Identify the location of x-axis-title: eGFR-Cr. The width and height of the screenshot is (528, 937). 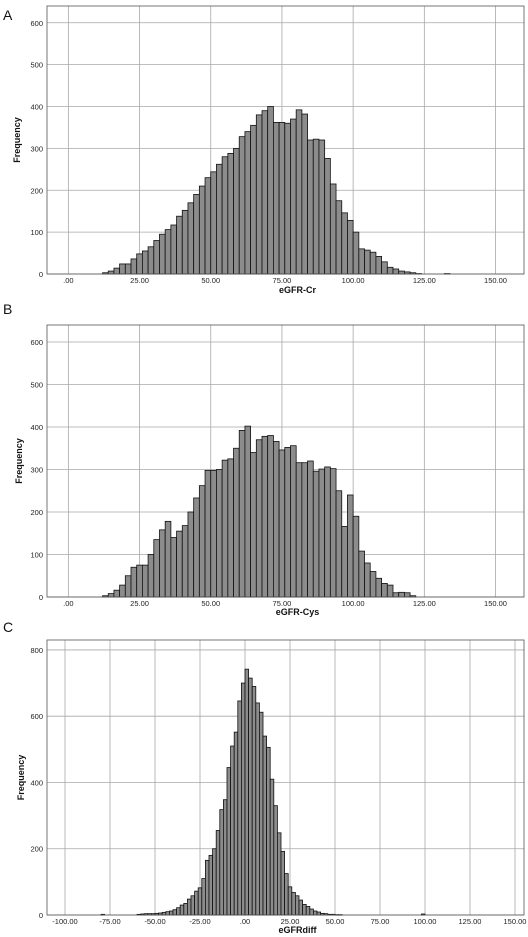
(297, 290).